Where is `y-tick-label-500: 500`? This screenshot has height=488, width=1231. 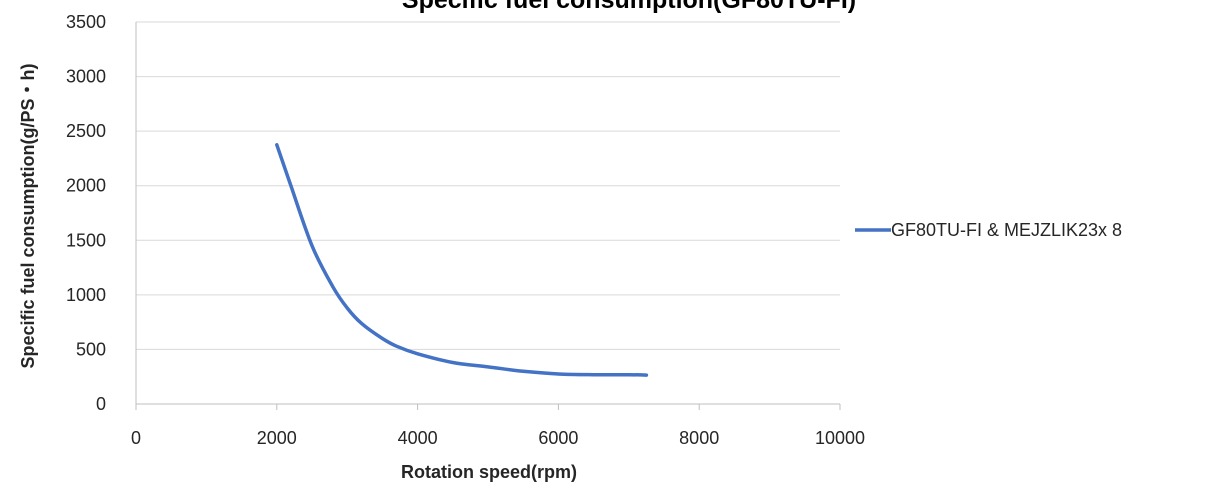
y-tick-label-500: 500 is located at coordinates (91, 349).